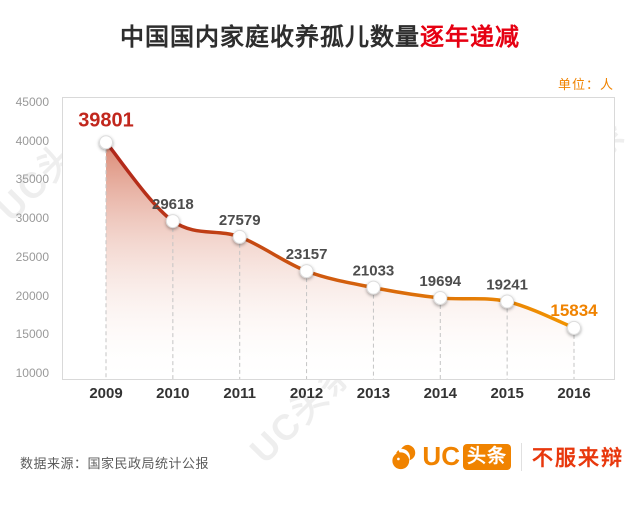 The width and height of the screenshot is (640, 525). I want to click on x-tick-label: 2012, so click(306, 393).